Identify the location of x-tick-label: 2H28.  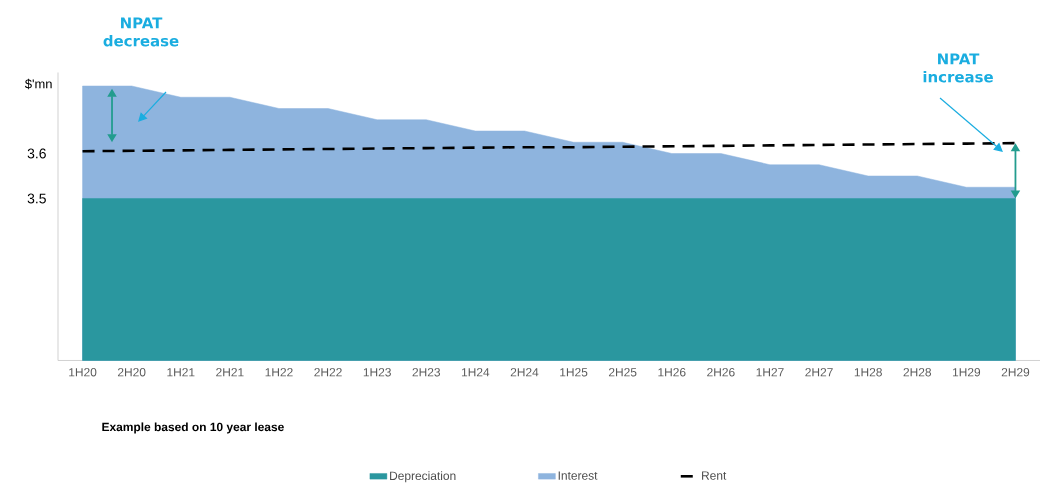
(917, 372).